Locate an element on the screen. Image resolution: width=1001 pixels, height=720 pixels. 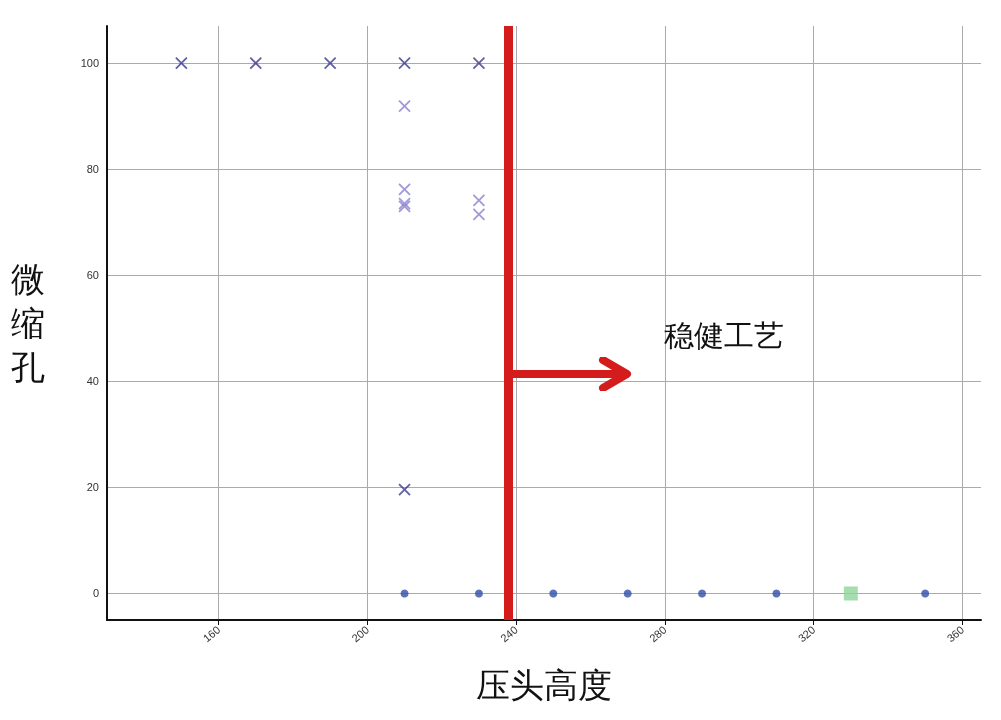
annotation: 稳健工艺 is located at coordinates (723, 336).